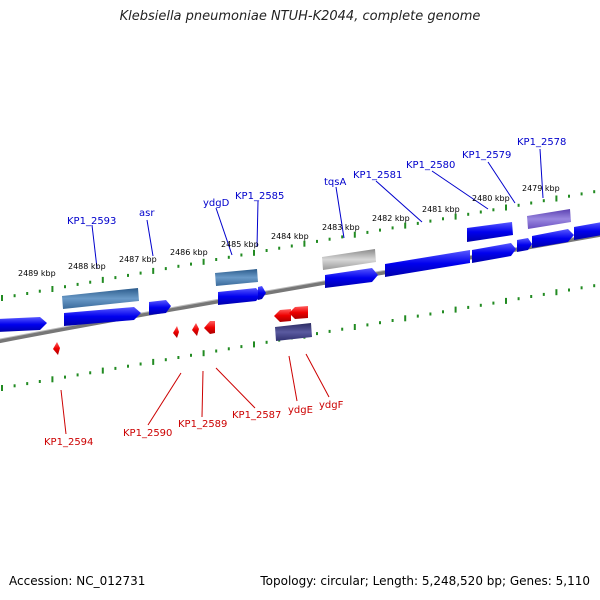 The height and width of the screenshot is (600, 600). I want to click on scale-label: 2479 kbp, so click(541, 188).